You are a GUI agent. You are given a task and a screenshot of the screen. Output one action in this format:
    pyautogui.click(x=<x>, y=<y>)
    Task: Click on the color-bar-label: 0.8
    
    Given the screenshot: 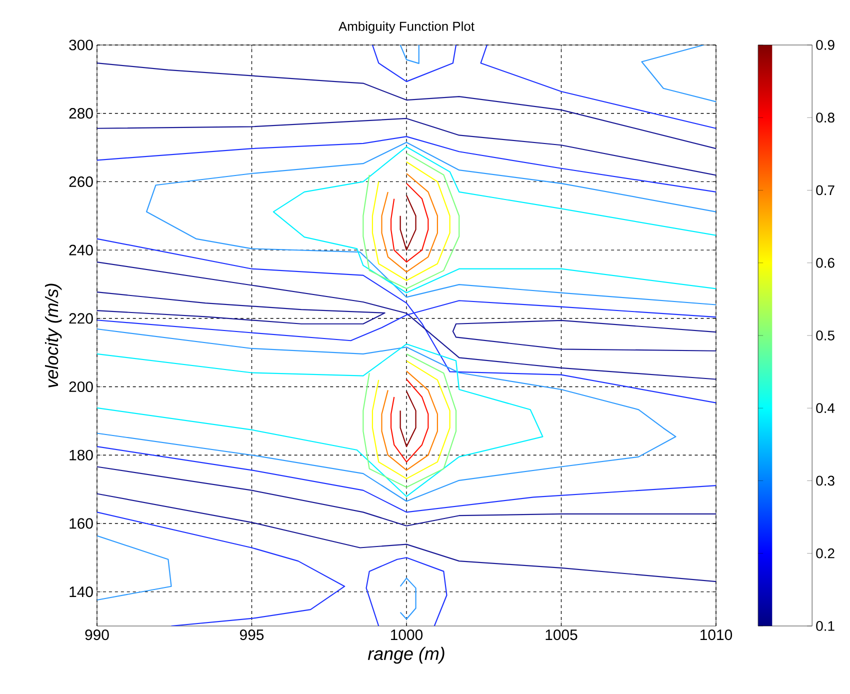 What is the action you would take?
    pyautogui.click(x=825, y=117)
    